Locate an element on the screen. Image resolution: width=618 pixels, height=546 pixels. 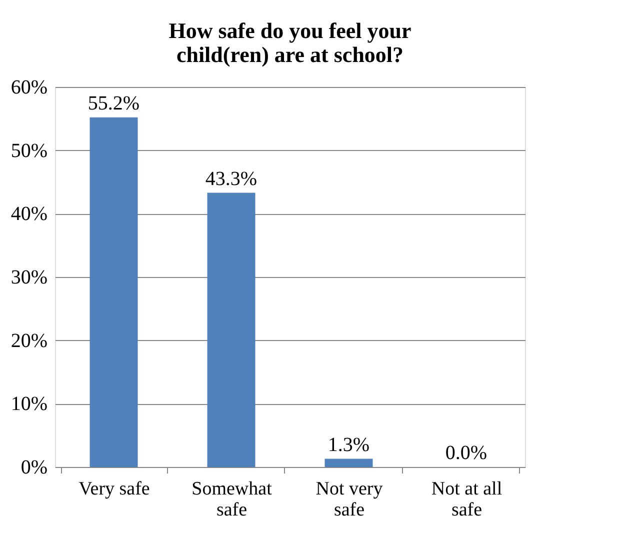
y-tick-label: 10% is located at coordinates (29, 404).